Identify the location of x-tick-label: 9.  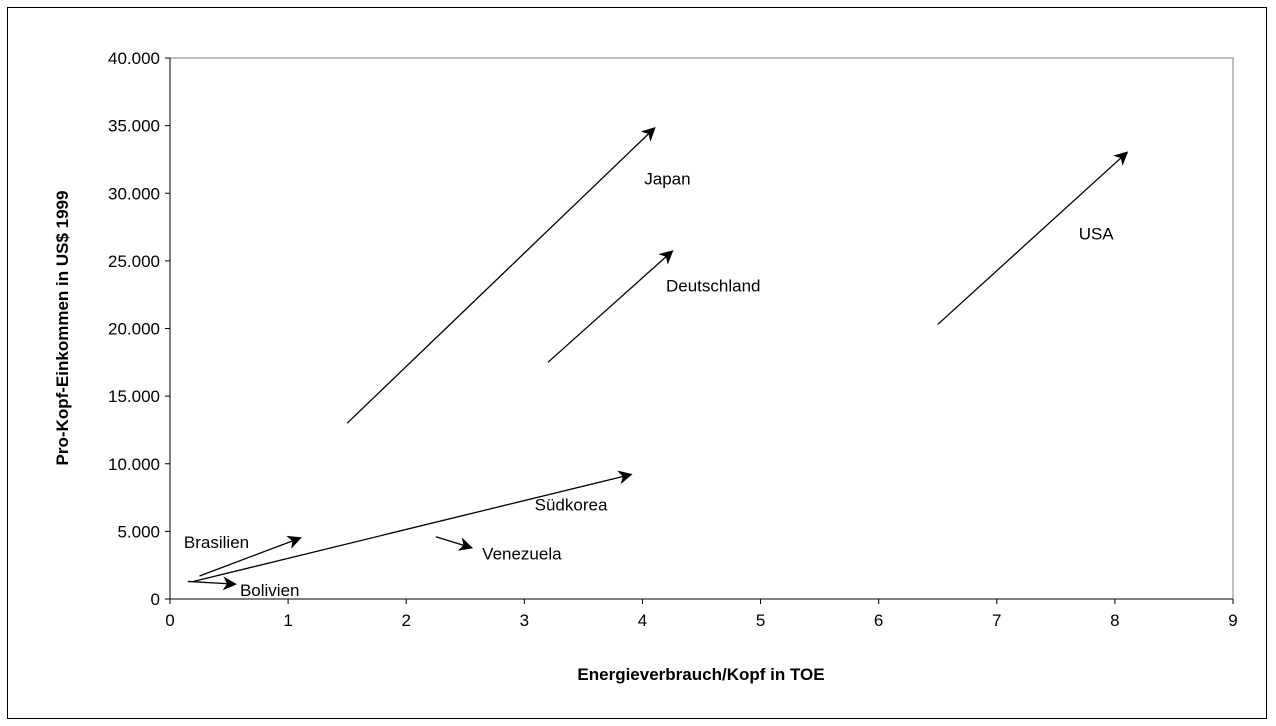
(1232, 620).